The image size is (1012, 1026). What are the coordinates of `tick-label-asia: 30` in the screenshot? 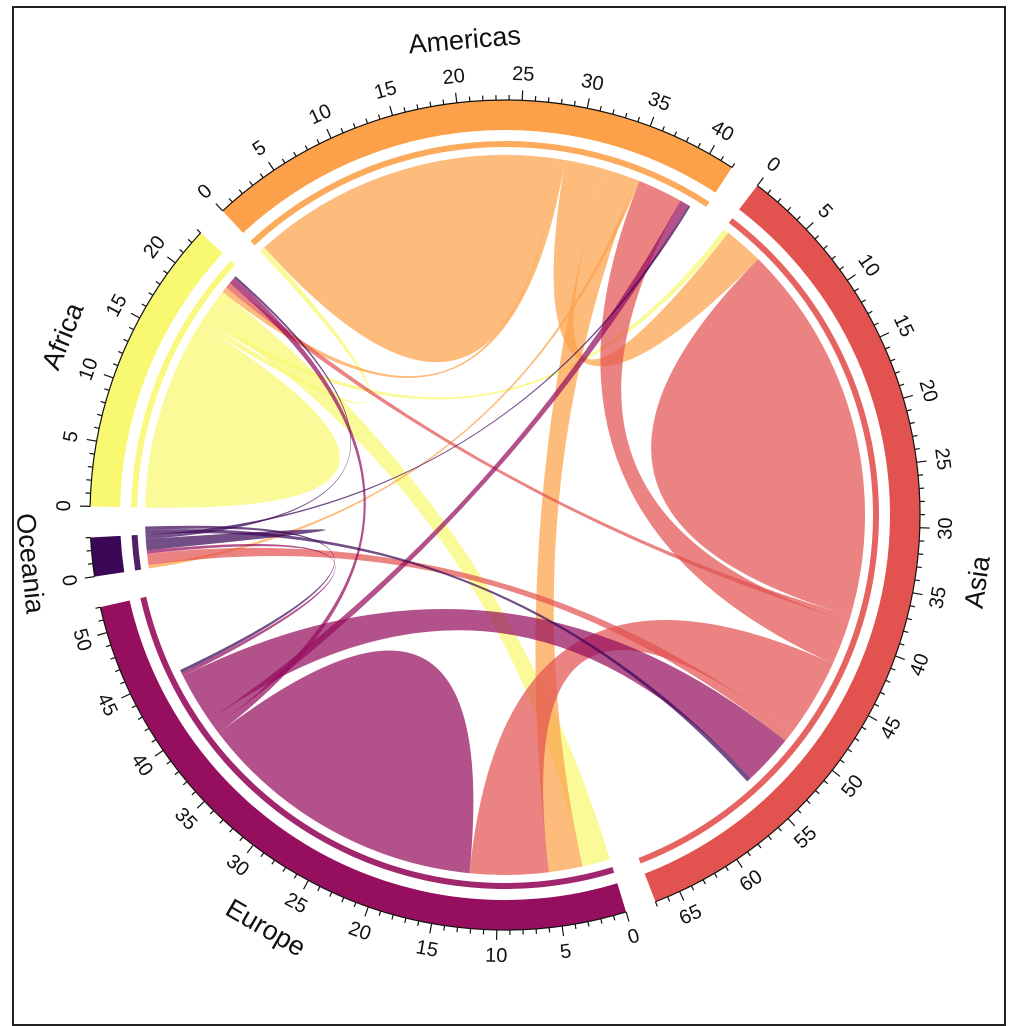 It's located at (945, 528).